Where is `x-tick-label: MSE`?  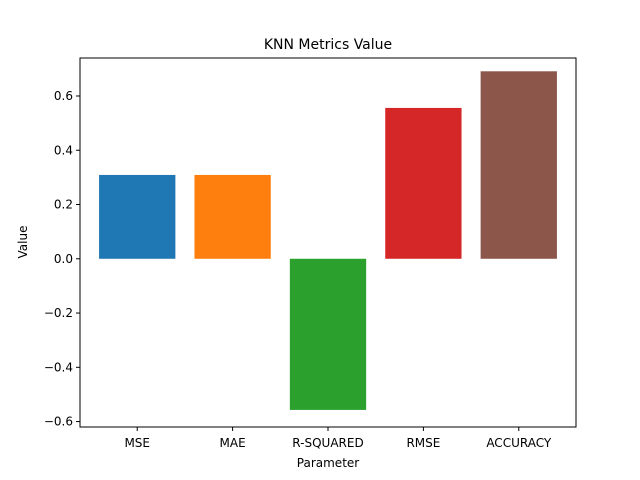
x-tick-label: MSE is located at coordinates (137, 443).